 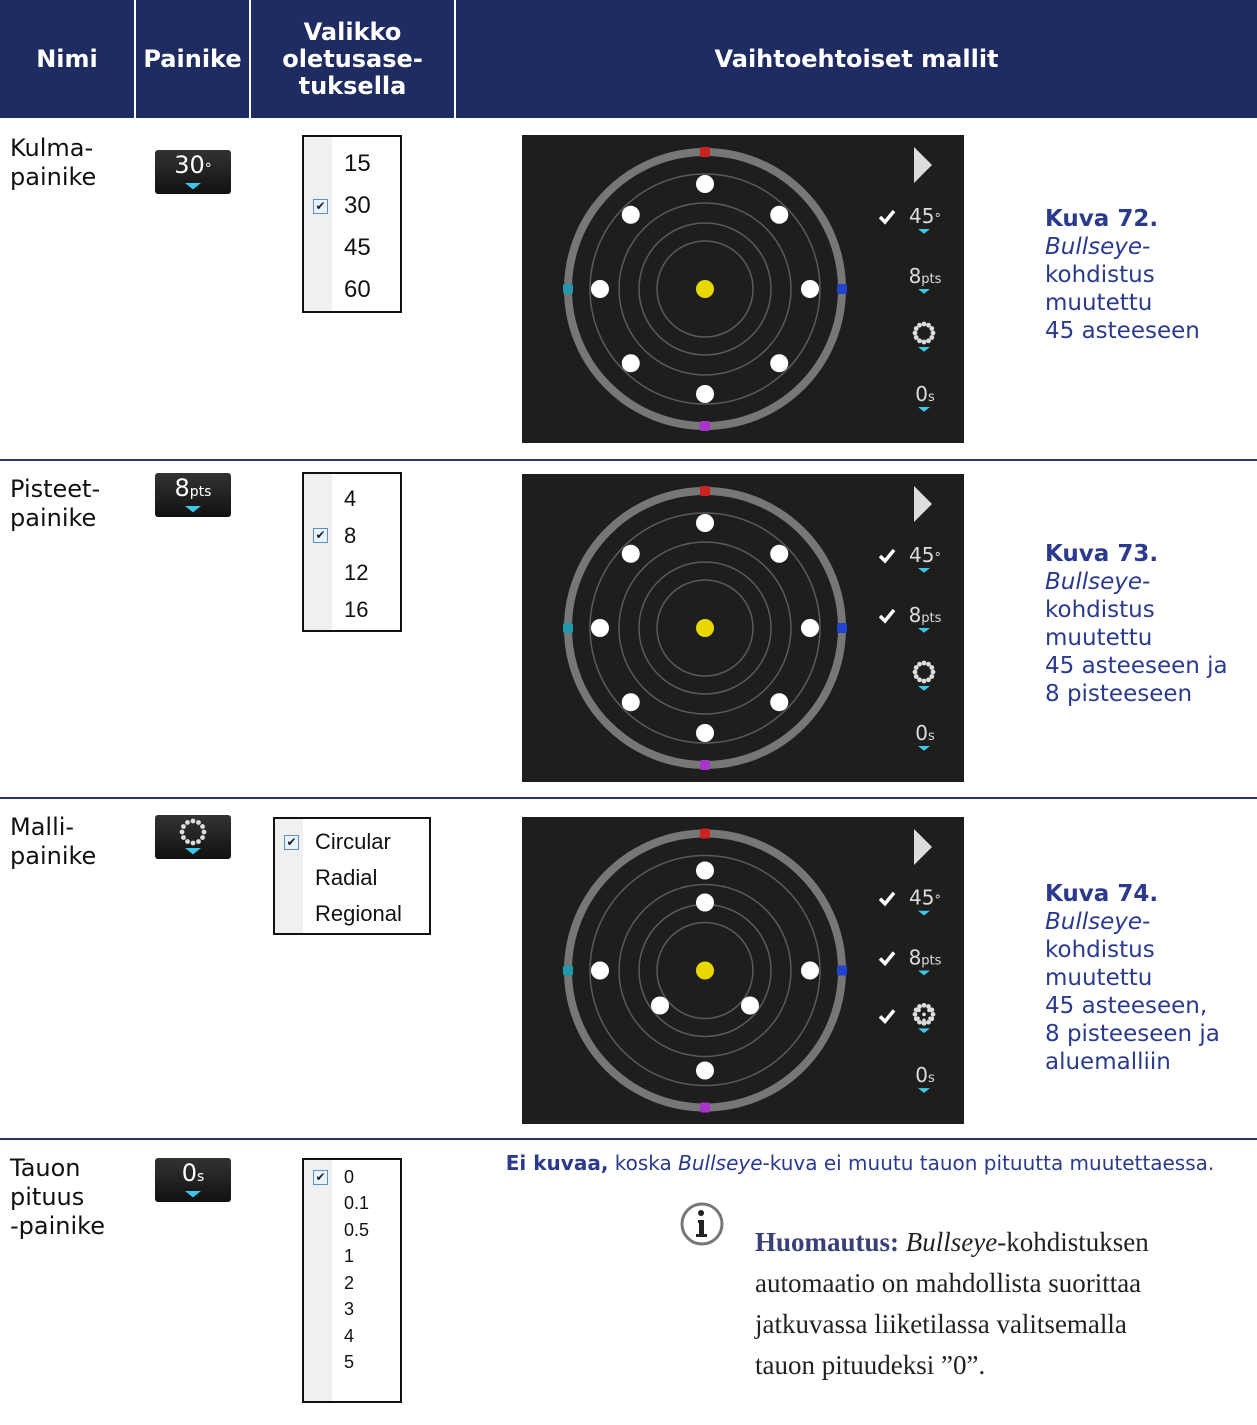 I want to click on menu-option: 15, so click(x=352, y=164).